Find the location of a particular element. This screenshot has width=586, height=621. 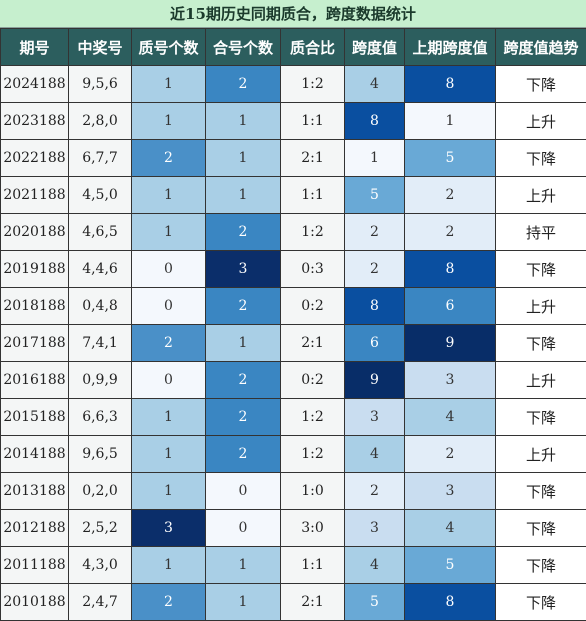

cell-numbers: 4,6,5 is located at coordinates (100, 232).